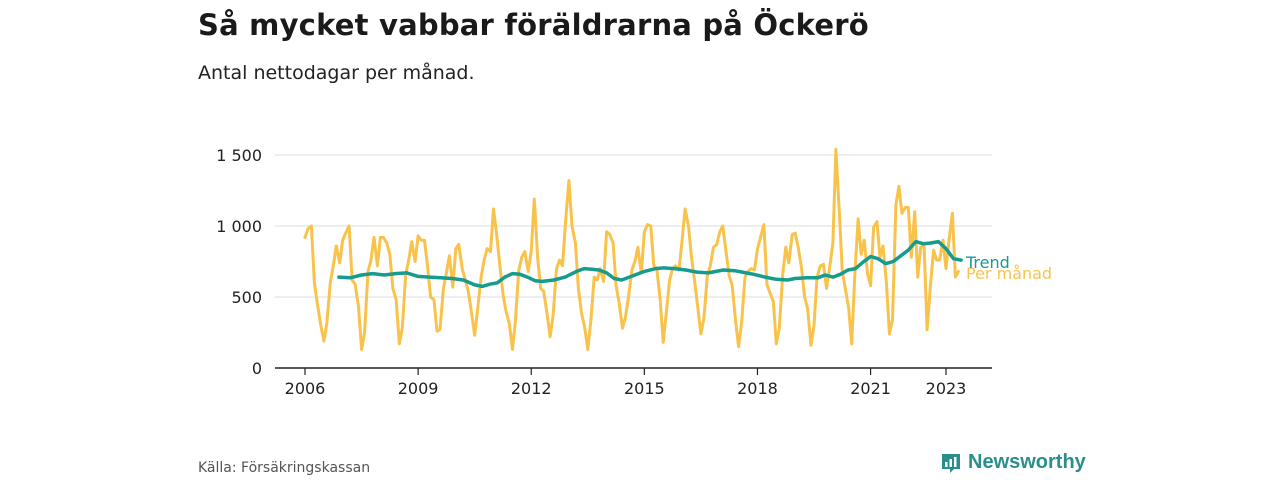 The image size is (1280, 480). I want to click on y-tick-label: 1 500, so click(239, 155).